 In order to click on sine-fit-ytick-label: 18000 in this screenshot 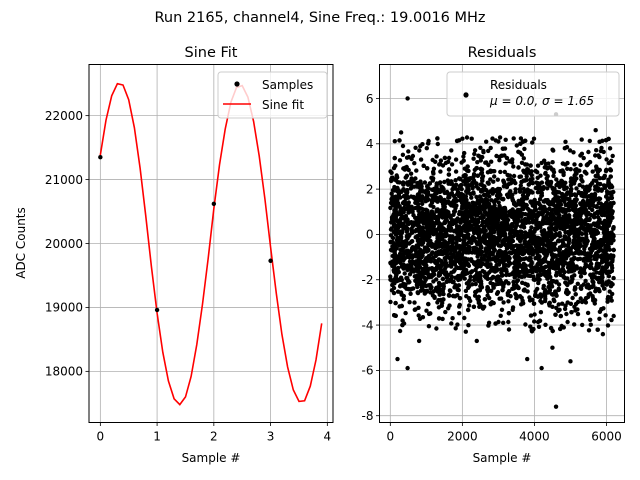, I will do `click(64, 372)`.